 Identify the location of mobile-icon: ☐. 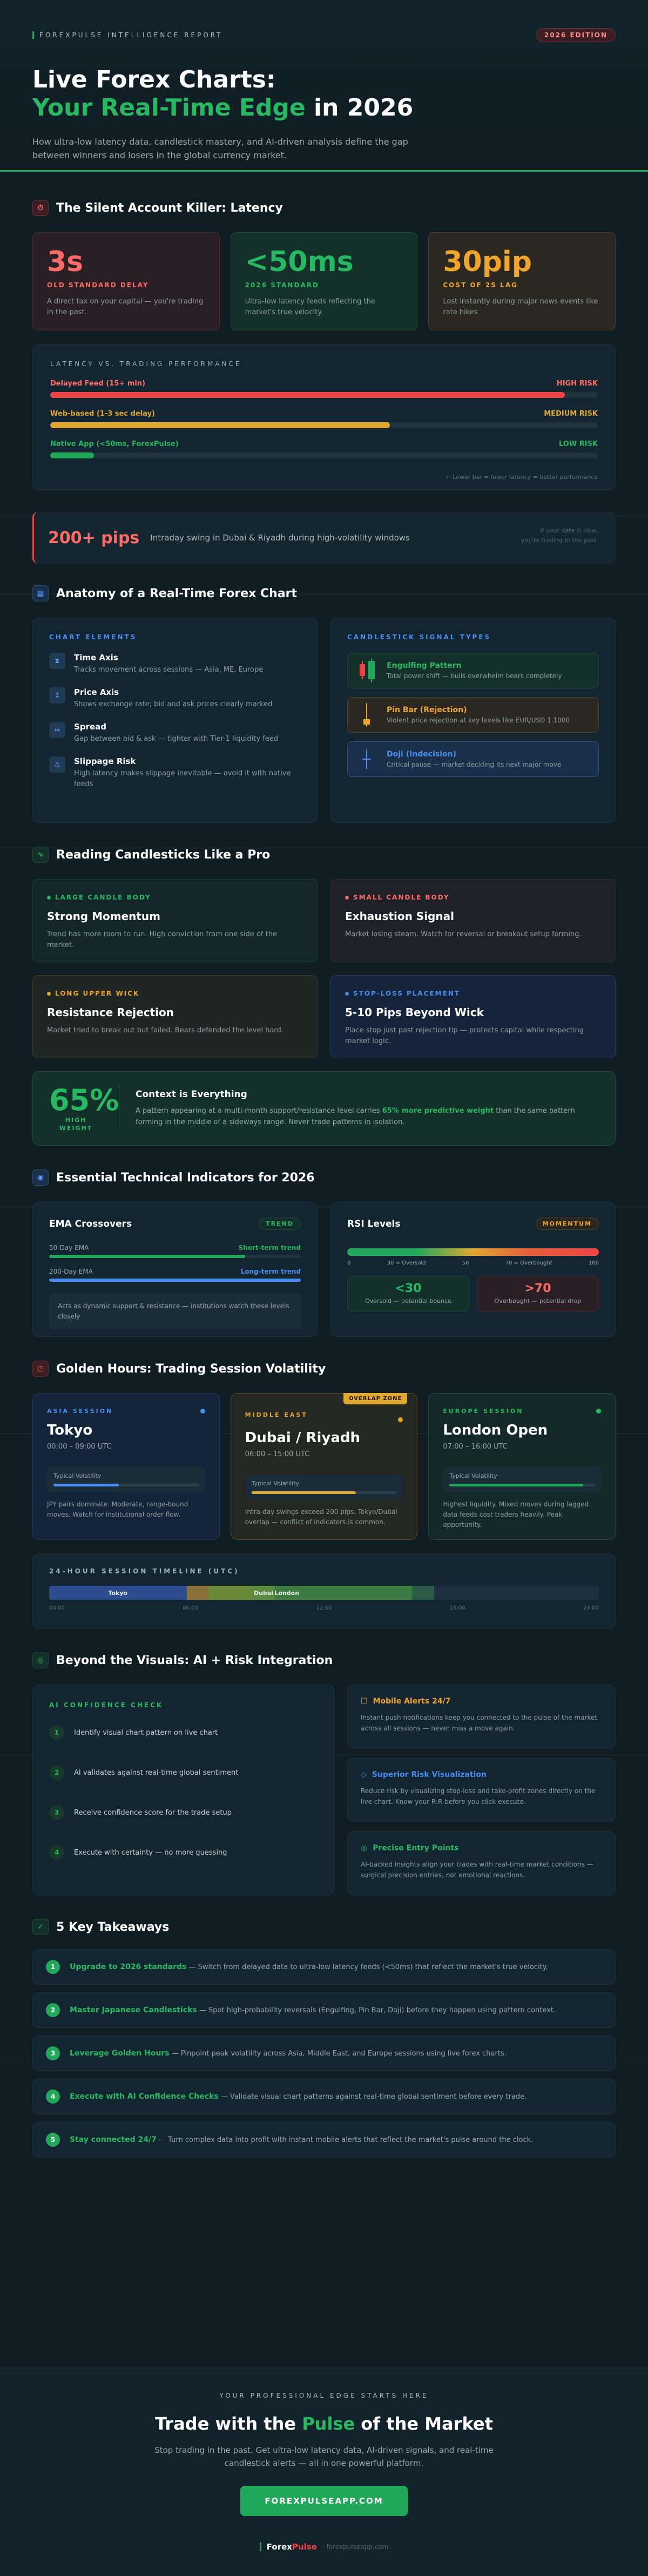
(364, 1702).